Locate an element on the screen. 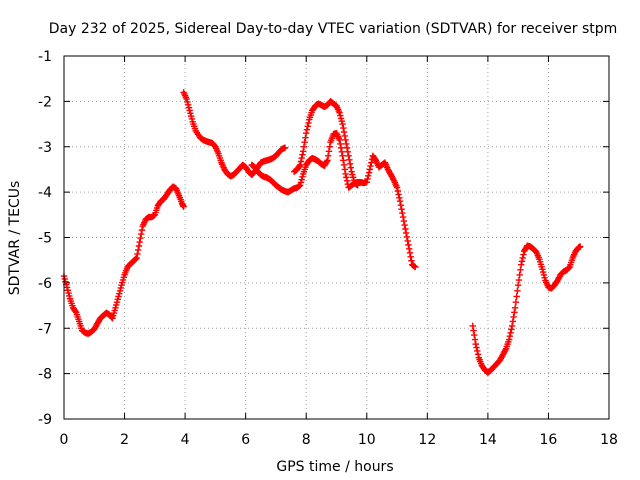 The image size is (640, 480). x-tick-label: 14 is located at coordinates (488, 440).